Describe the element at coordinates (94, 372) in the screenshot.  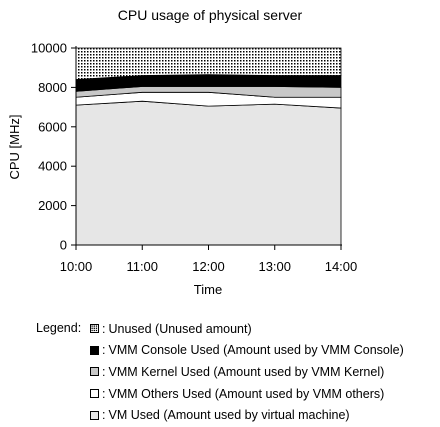
I see `legend-swatch-vmm-kernel-used` at that location.